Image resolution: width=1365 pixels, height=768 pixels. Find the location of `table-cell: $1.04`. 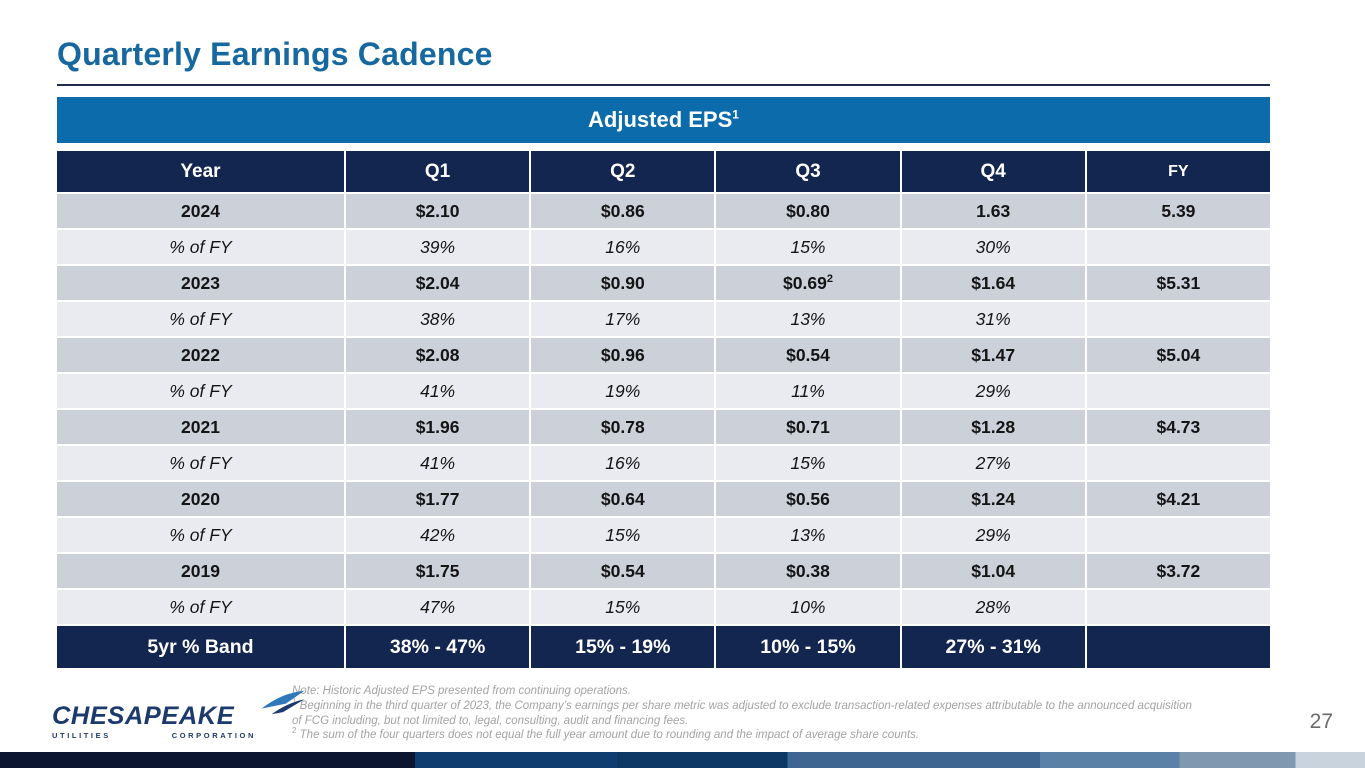

table-cell: $1.04 is located at coordinates (993, 571).